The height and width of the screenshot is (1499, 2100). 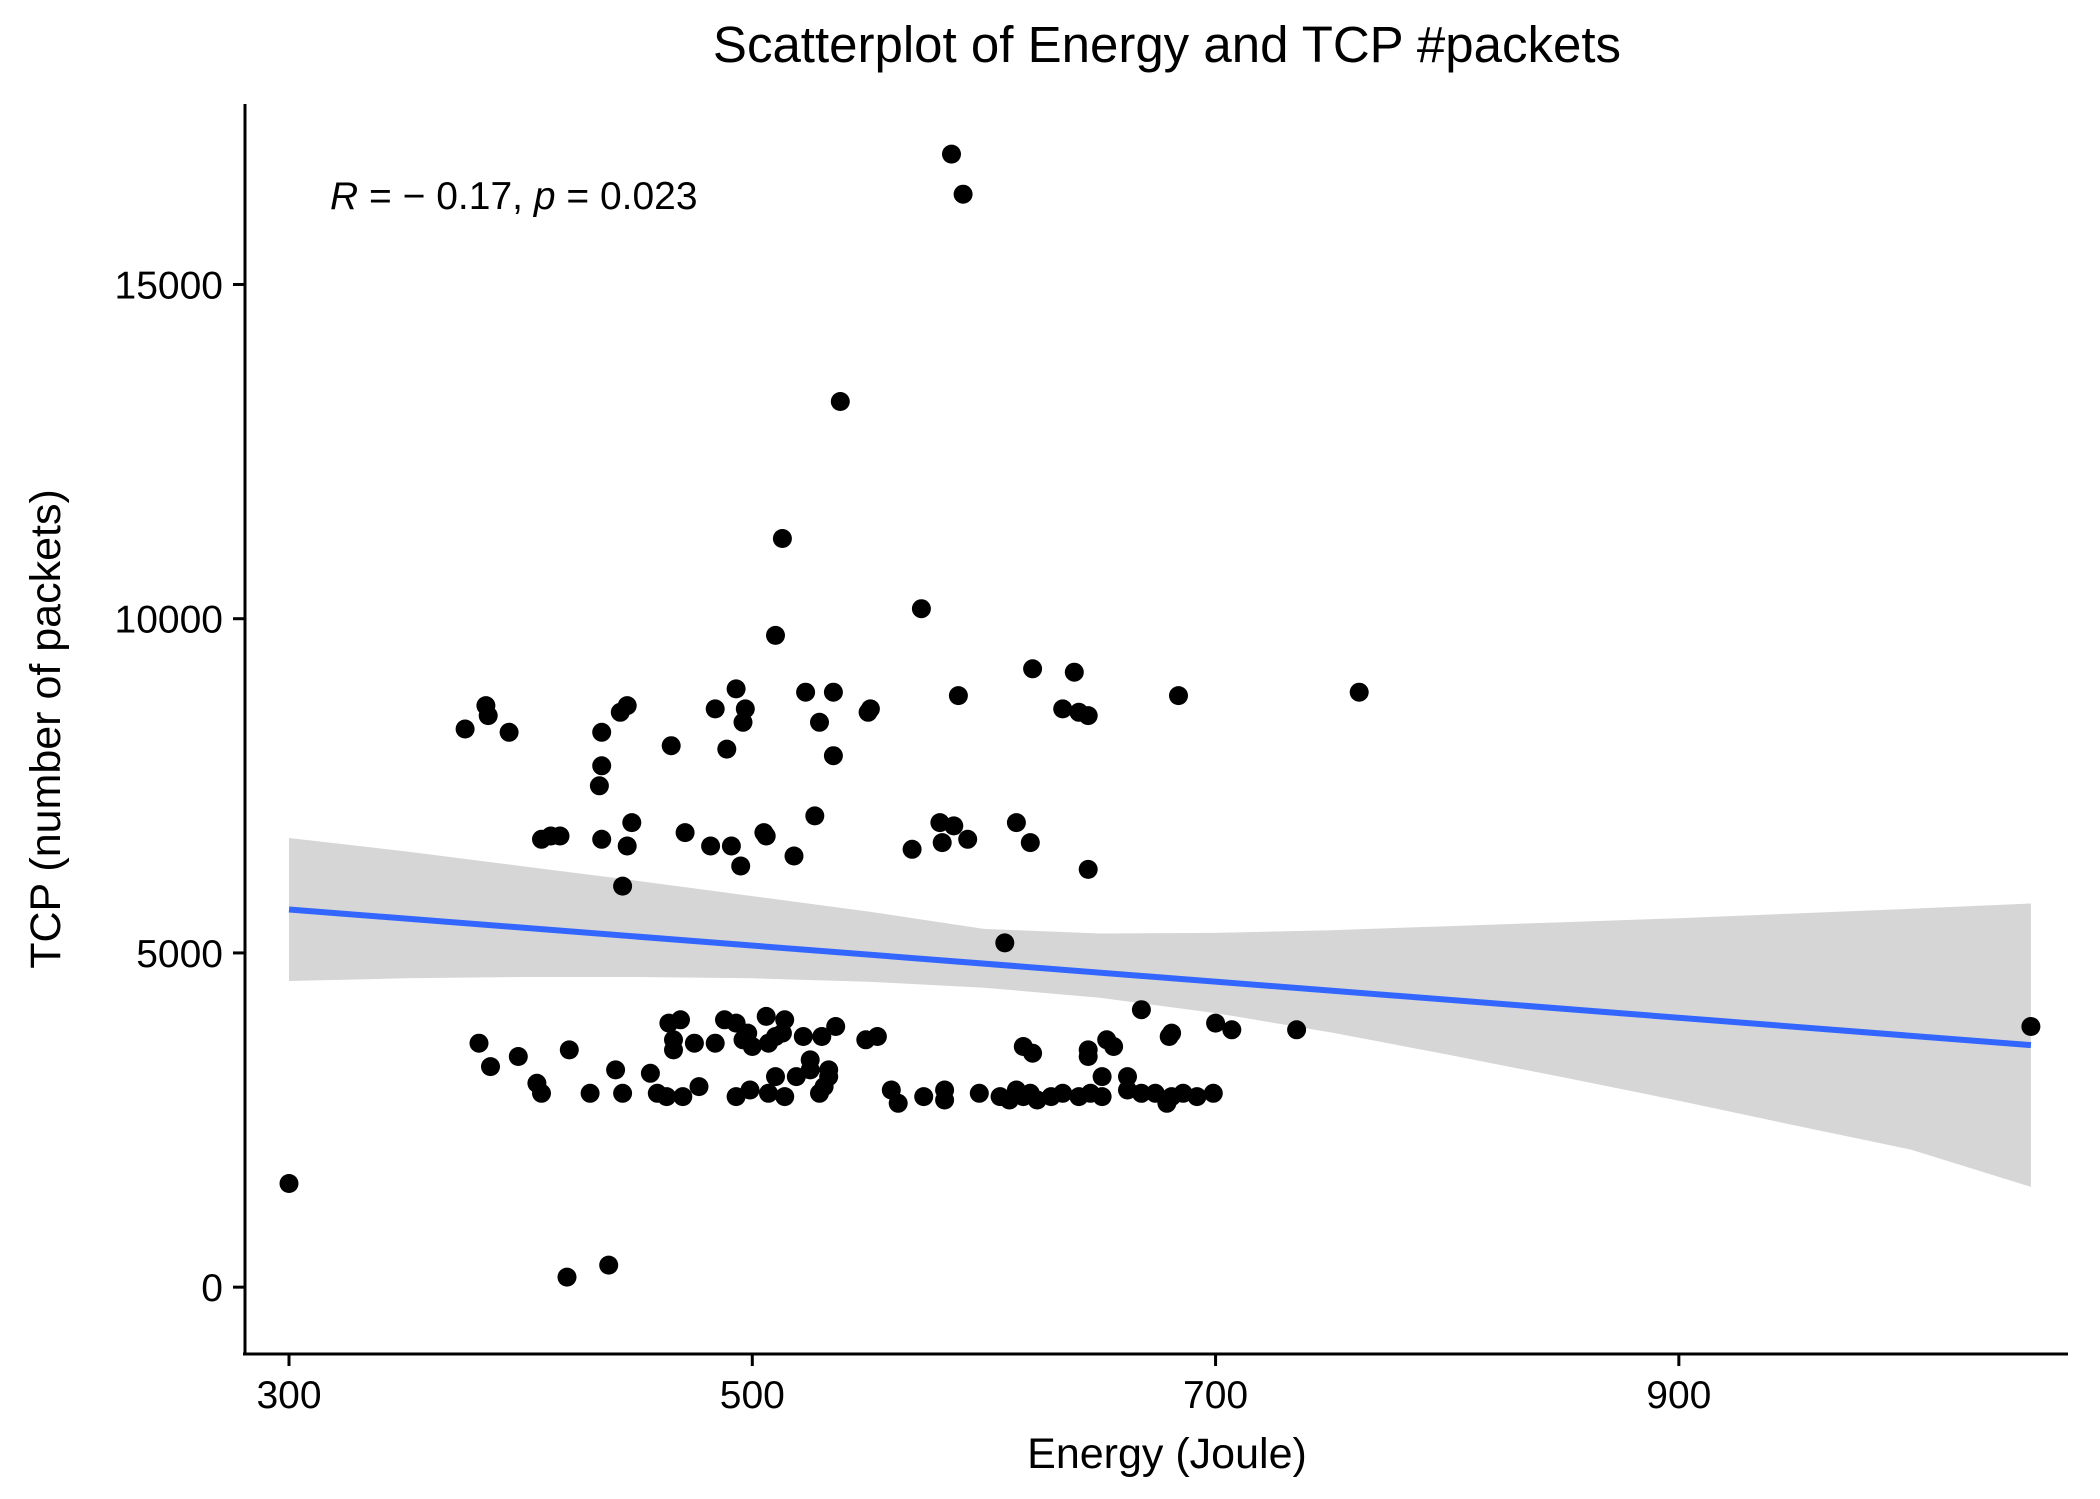 I want to click on correlation-annotation: R = − 0.17, p = 0.023, so click(x=514, y=196).